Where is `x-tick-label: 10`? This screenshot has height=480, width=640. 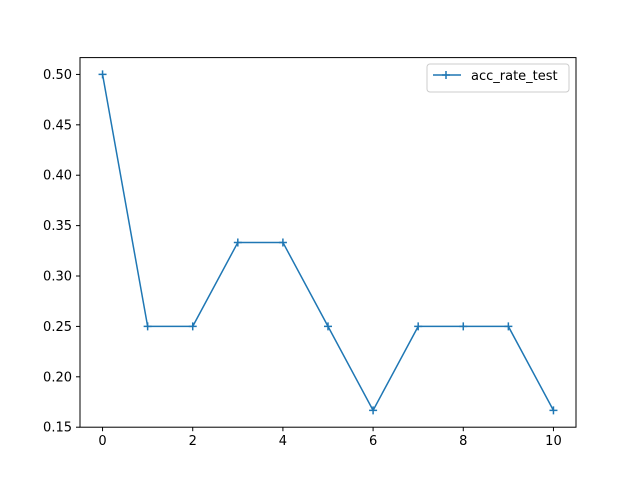 x-tick-label: 10 is located at coordinates (553, 441).